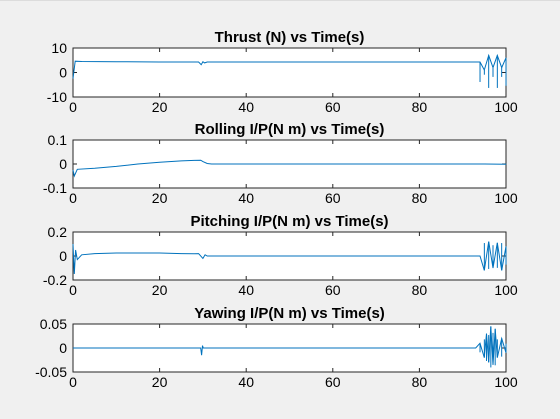 The image size is (560, 419). What do you see at coordinates (51, 372) in the screenshot?
I see `y-tick-label: -0.05` at bounding box center [51, 372].